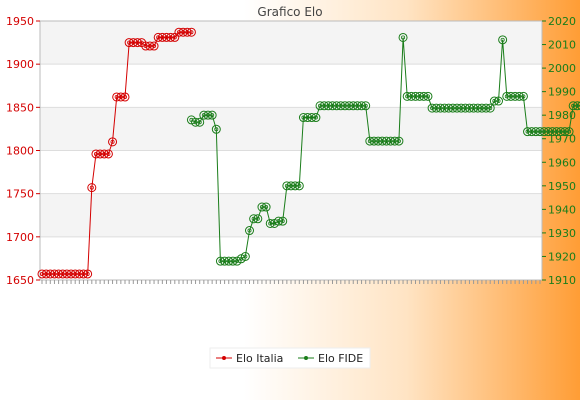  Describe the element at coordinates (562, 186) in the screenshot. I see `right-tick-label: 1950` at that location.